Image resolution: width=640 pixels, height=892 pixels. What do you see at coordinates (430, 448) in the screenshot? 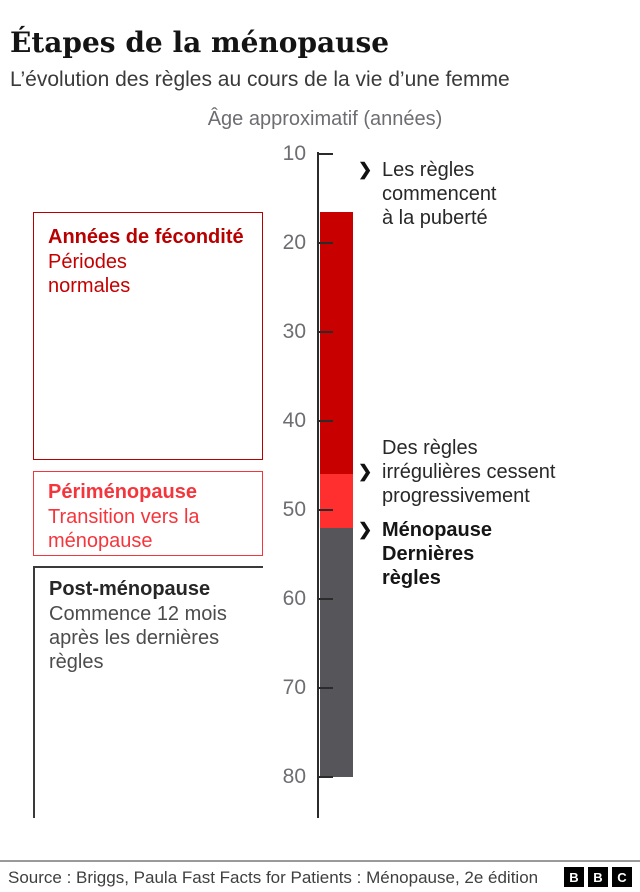
I see `annotation-line: Des règles` at bounding box center [430, 448].